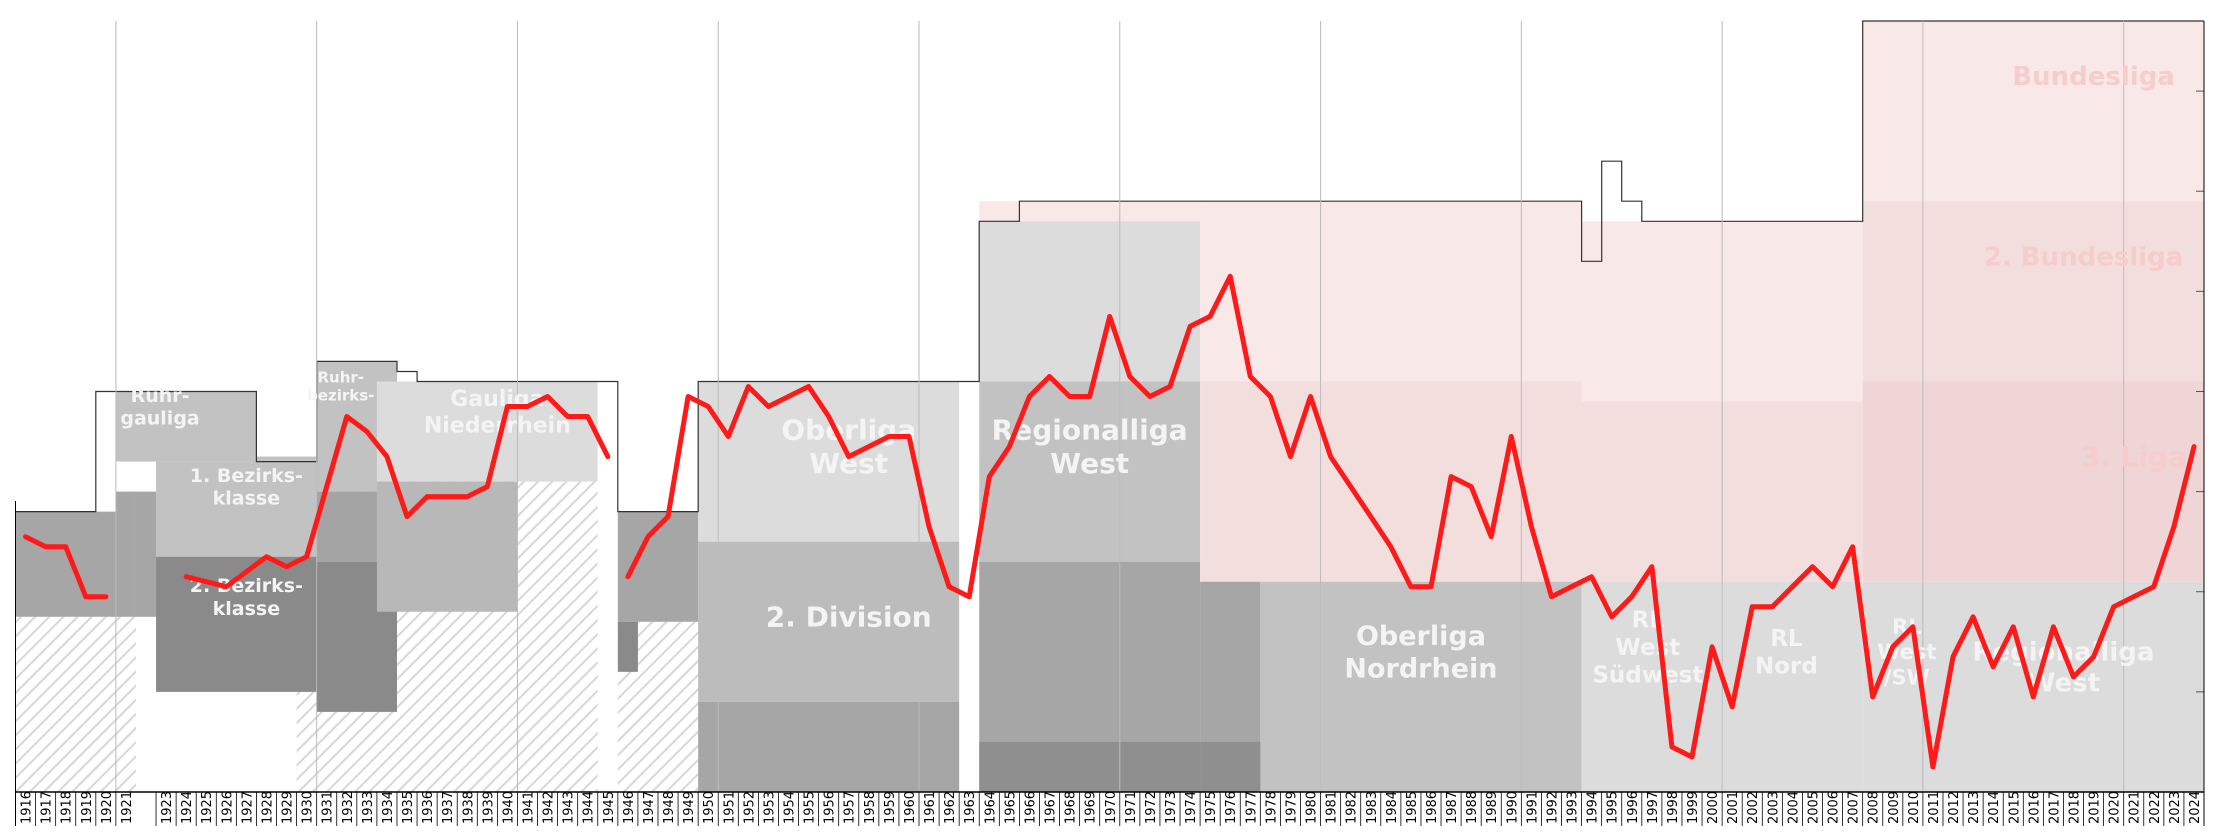  What do you see at coordinates (468, 807) in the screenshot?
I see `x-tick-label: 1938` at bounding box center [468, 807].